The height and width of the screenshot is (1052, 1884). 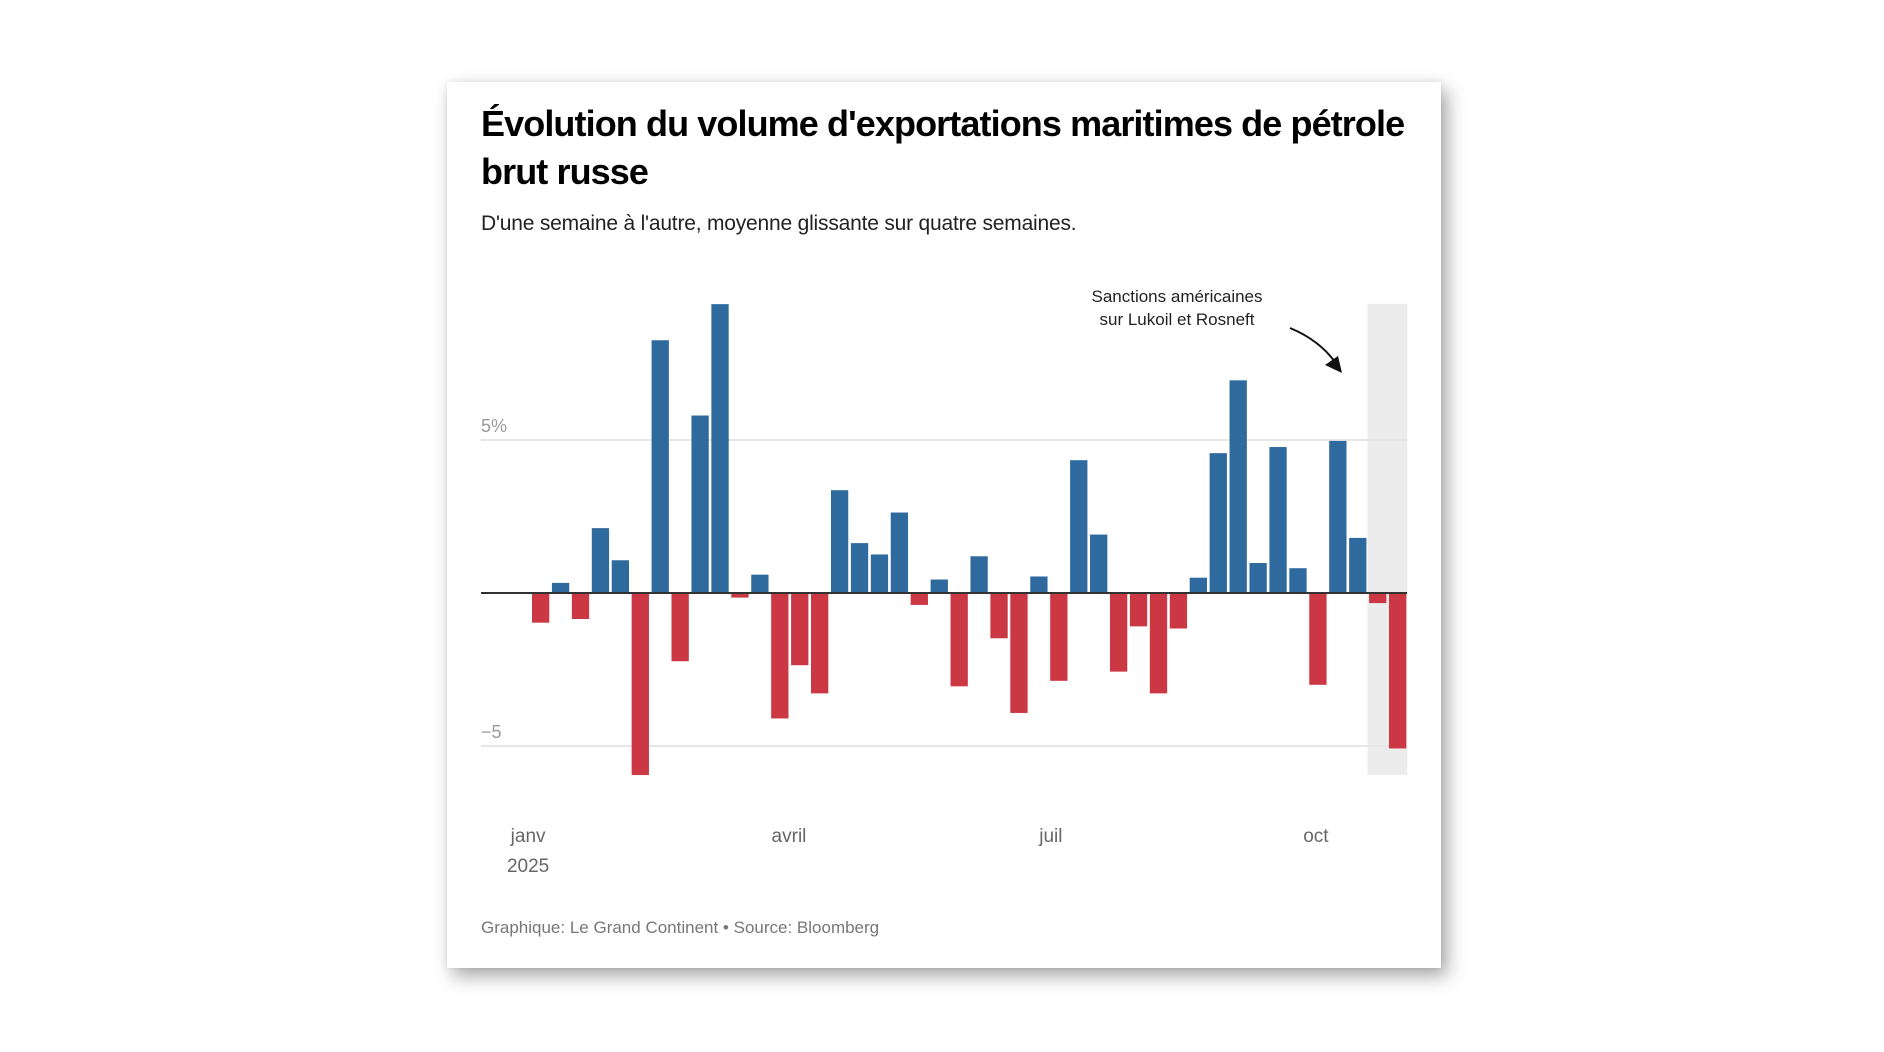 What do you see at coordinates (494, 426) in the screenshot?
I see `y-tick-label-5: 5%` at bounding box center [494, 426].